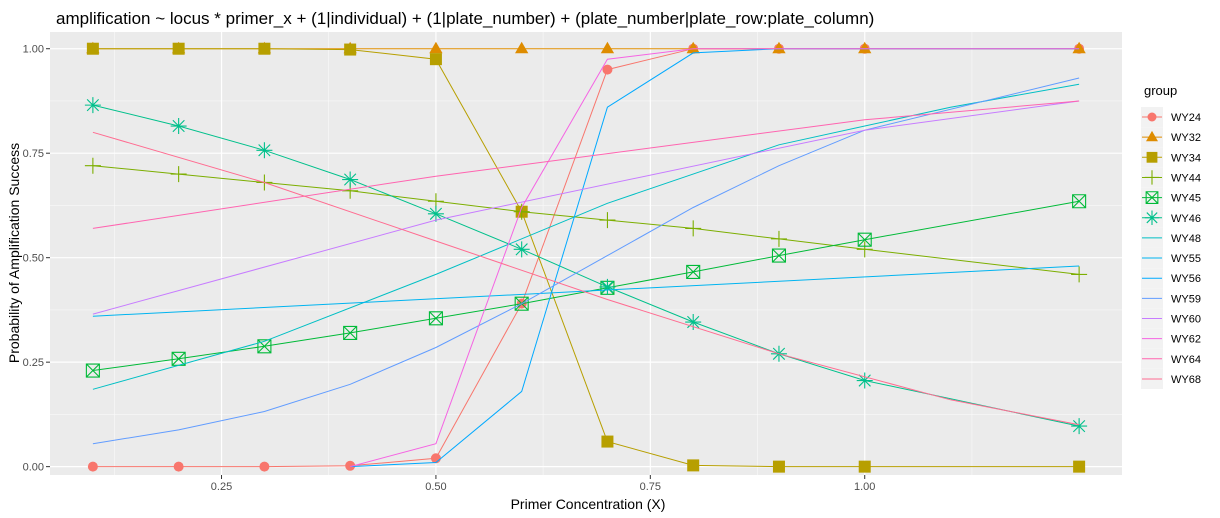 This screenshot has height=518, width=1220. Describe the element at coordinates (1152, 197) in the screenshot. I see `legend-key-wy45` at that location.